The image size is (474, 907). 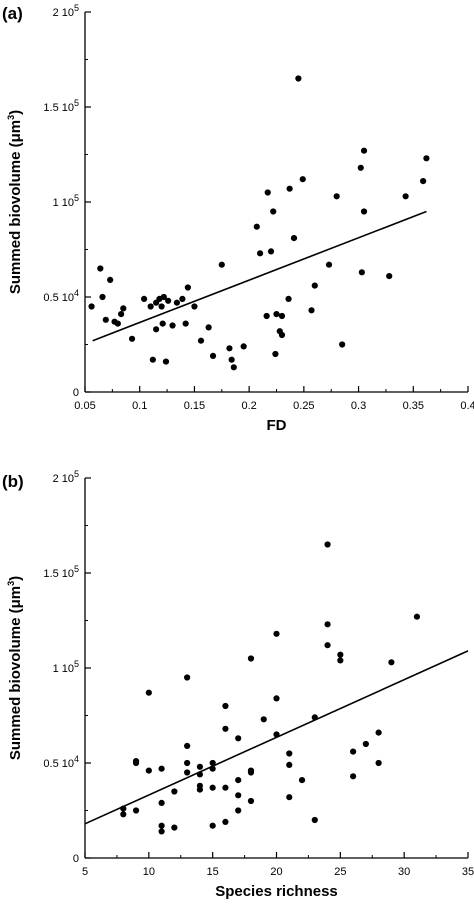 What do you see at coordinates (340, 872) in the screenshot?
I see `x-tick-label: 25` at bounding box center [340, 872].